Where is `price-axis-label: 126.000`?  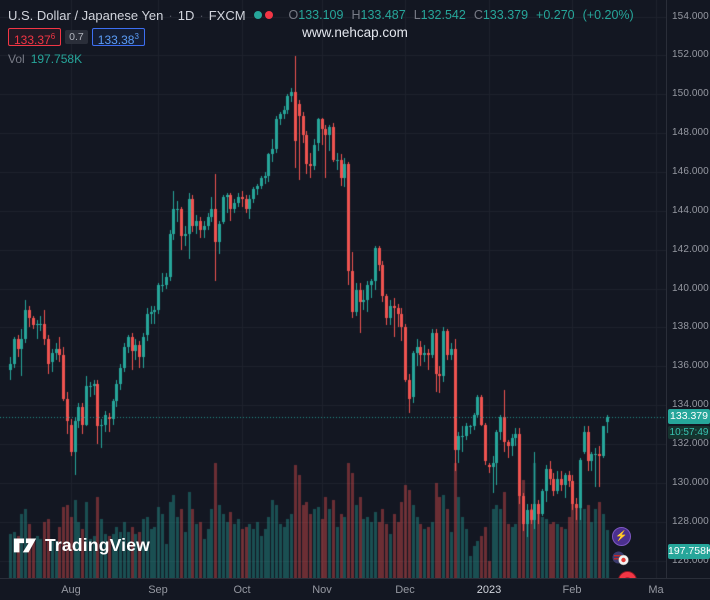 price-axis-label: 126.000 is located at coordinates (690, 560).